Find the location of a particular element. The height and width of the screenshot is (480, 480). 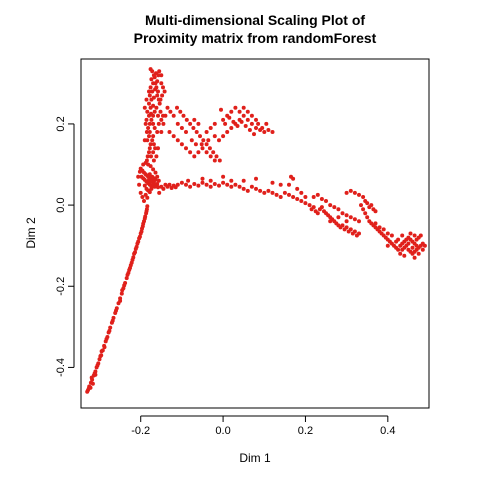

x-tick-label: -0.2 is located at coordinates (140, 431).